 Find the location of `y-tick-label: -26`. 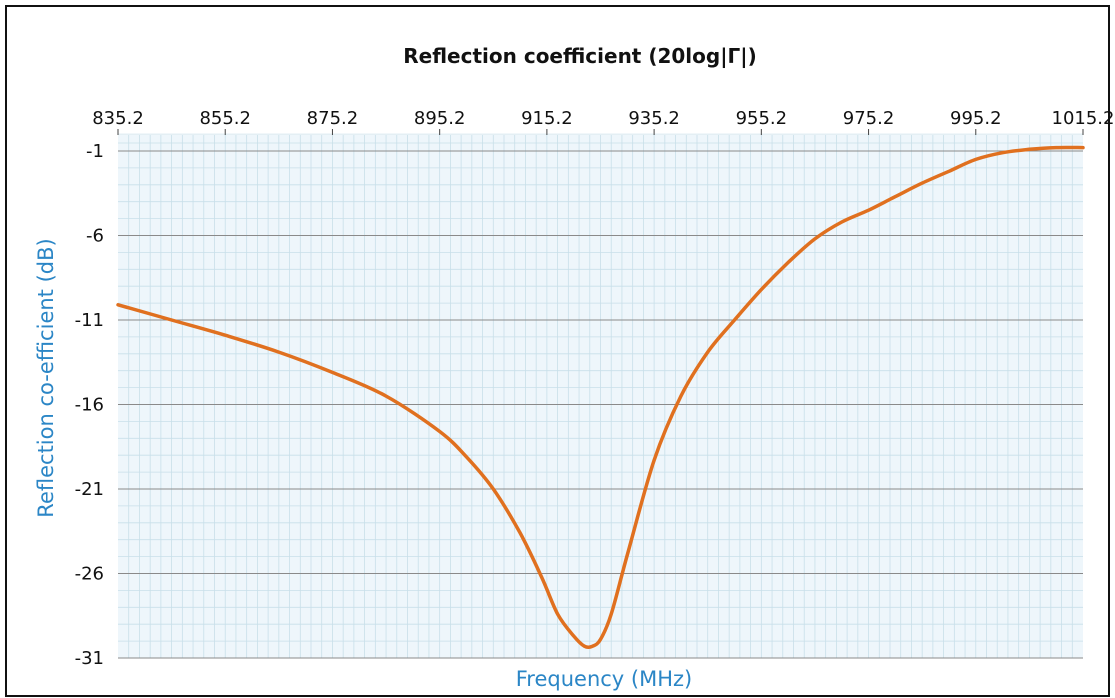

y-tick-label: -26 is located at coordinates (89, 574).